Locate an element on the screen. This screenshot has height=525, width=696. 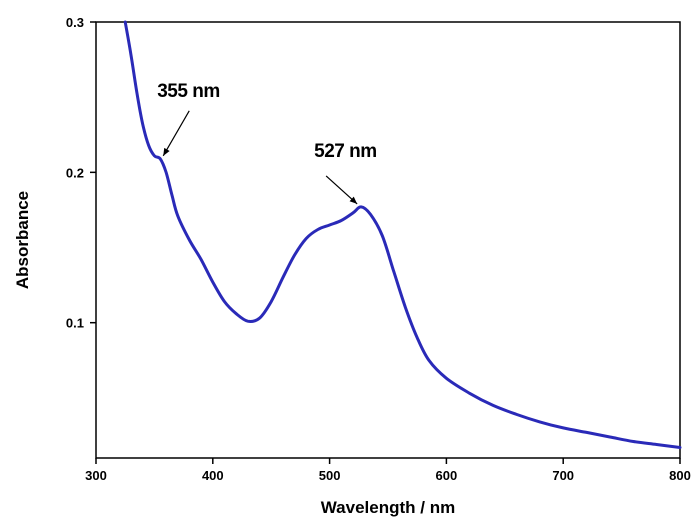
x-tick-label: 500 is located at coordinates (330, 475).